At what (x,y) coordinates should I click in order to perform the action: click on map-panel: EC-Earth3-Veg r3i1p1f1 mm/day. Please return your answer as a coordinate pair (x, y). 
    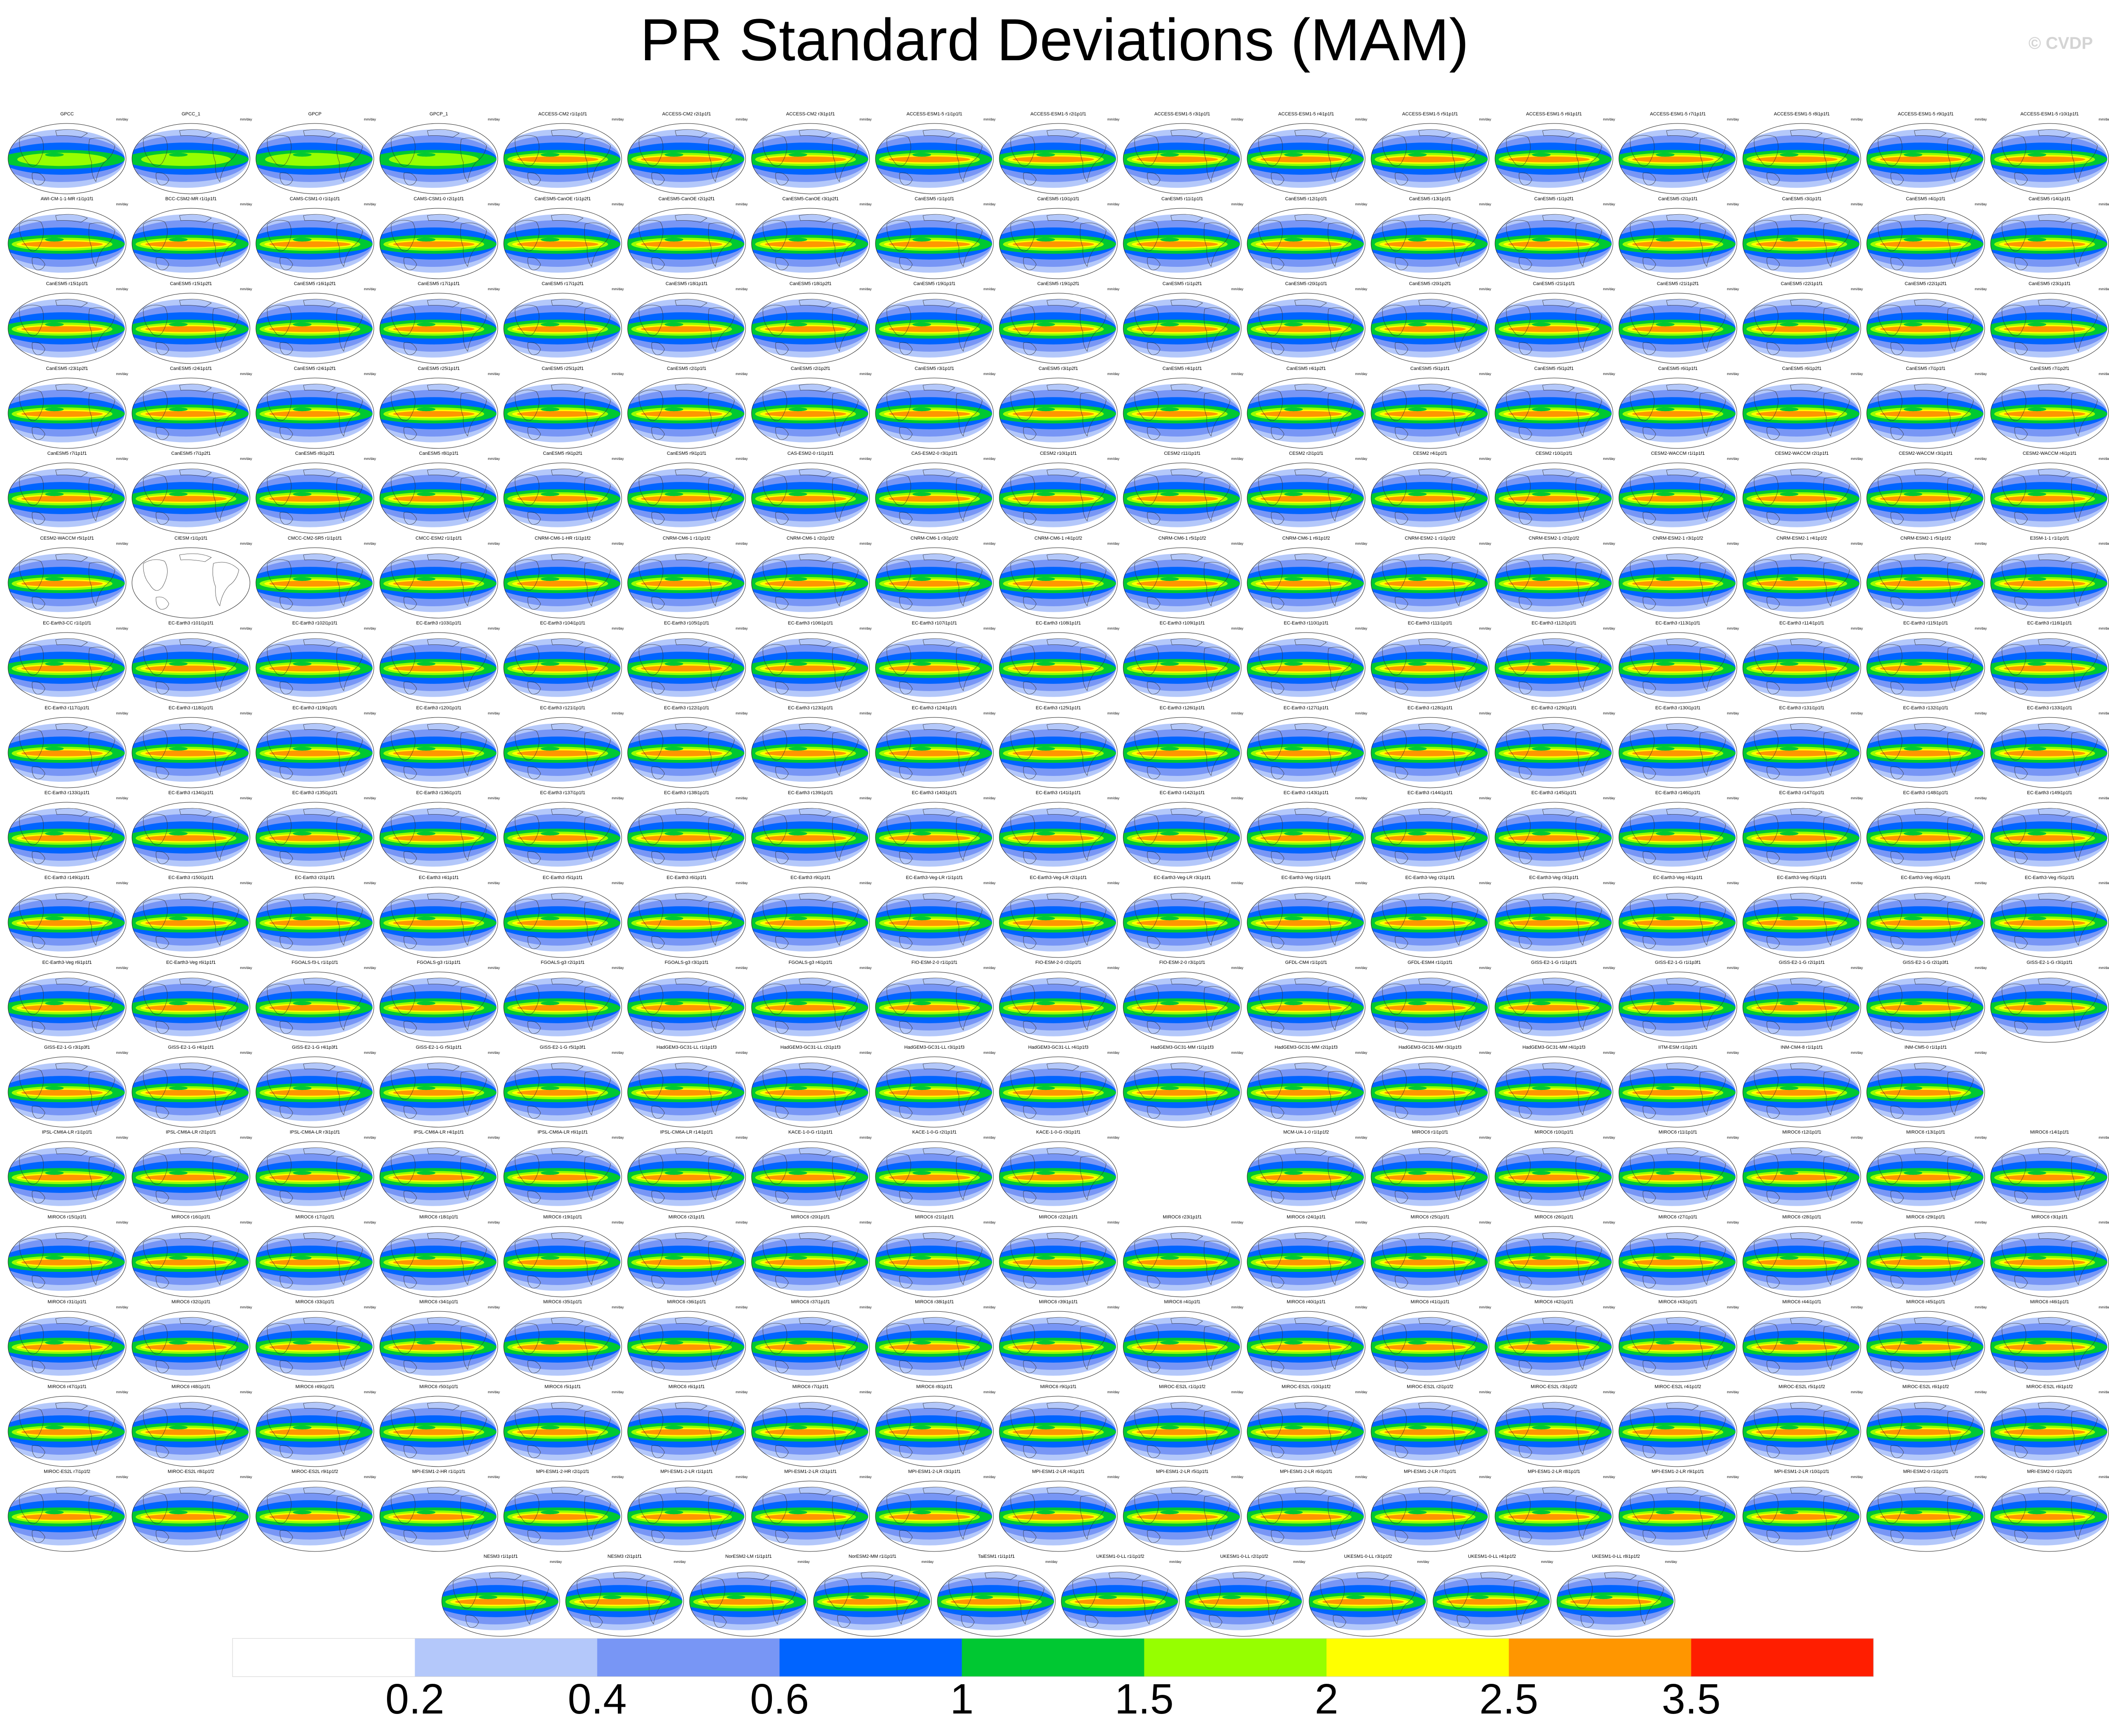
    Looking at the image, I should click on (1554, 918).